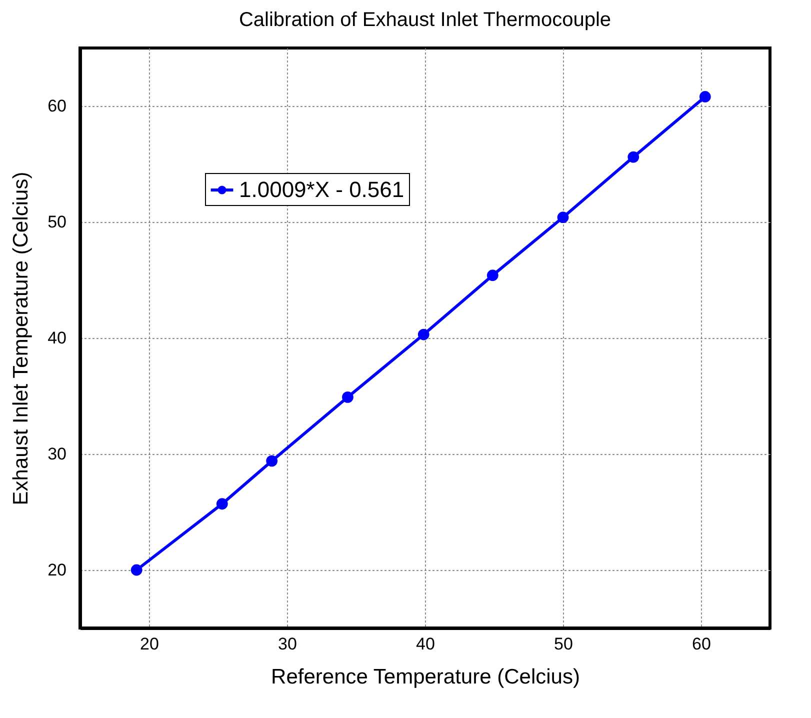 The height and width of the screenshot is (718, 811). What do you see at coordinates (57, 106) in the screenshot?
I see `y-tick-label: 60` at bounding box center [57, 106].